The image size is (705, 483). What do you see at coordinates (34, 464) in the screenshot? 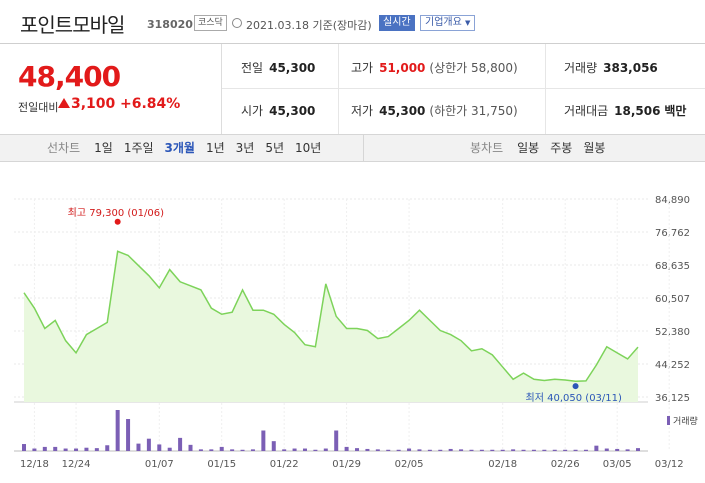
I see `x-tick-label: 12/18` at bounding box center [34, 464].